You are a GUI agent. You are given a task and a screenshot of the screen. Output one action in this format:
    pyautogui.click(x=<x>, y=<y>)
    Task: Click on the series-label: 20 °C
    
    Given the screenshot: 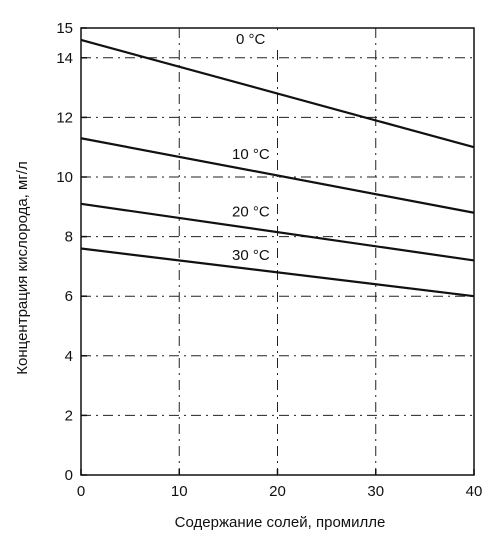 What is the action you would take?
    pyautogui.click(x=251, y=212)
    